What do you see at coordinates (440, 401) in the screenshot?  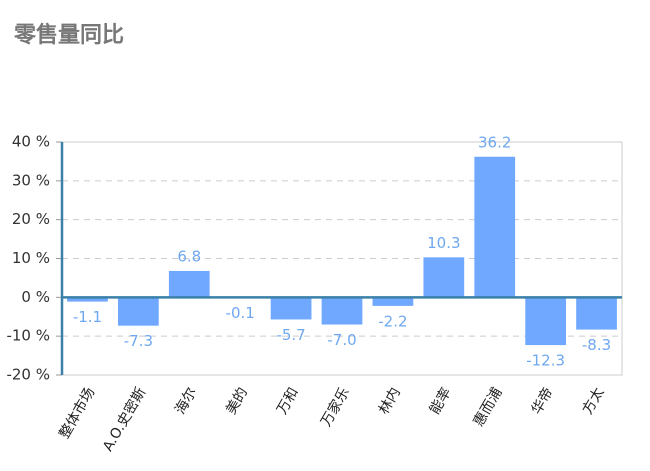 I see `x-tick-label: 能率` at bounding box center [440, 401].